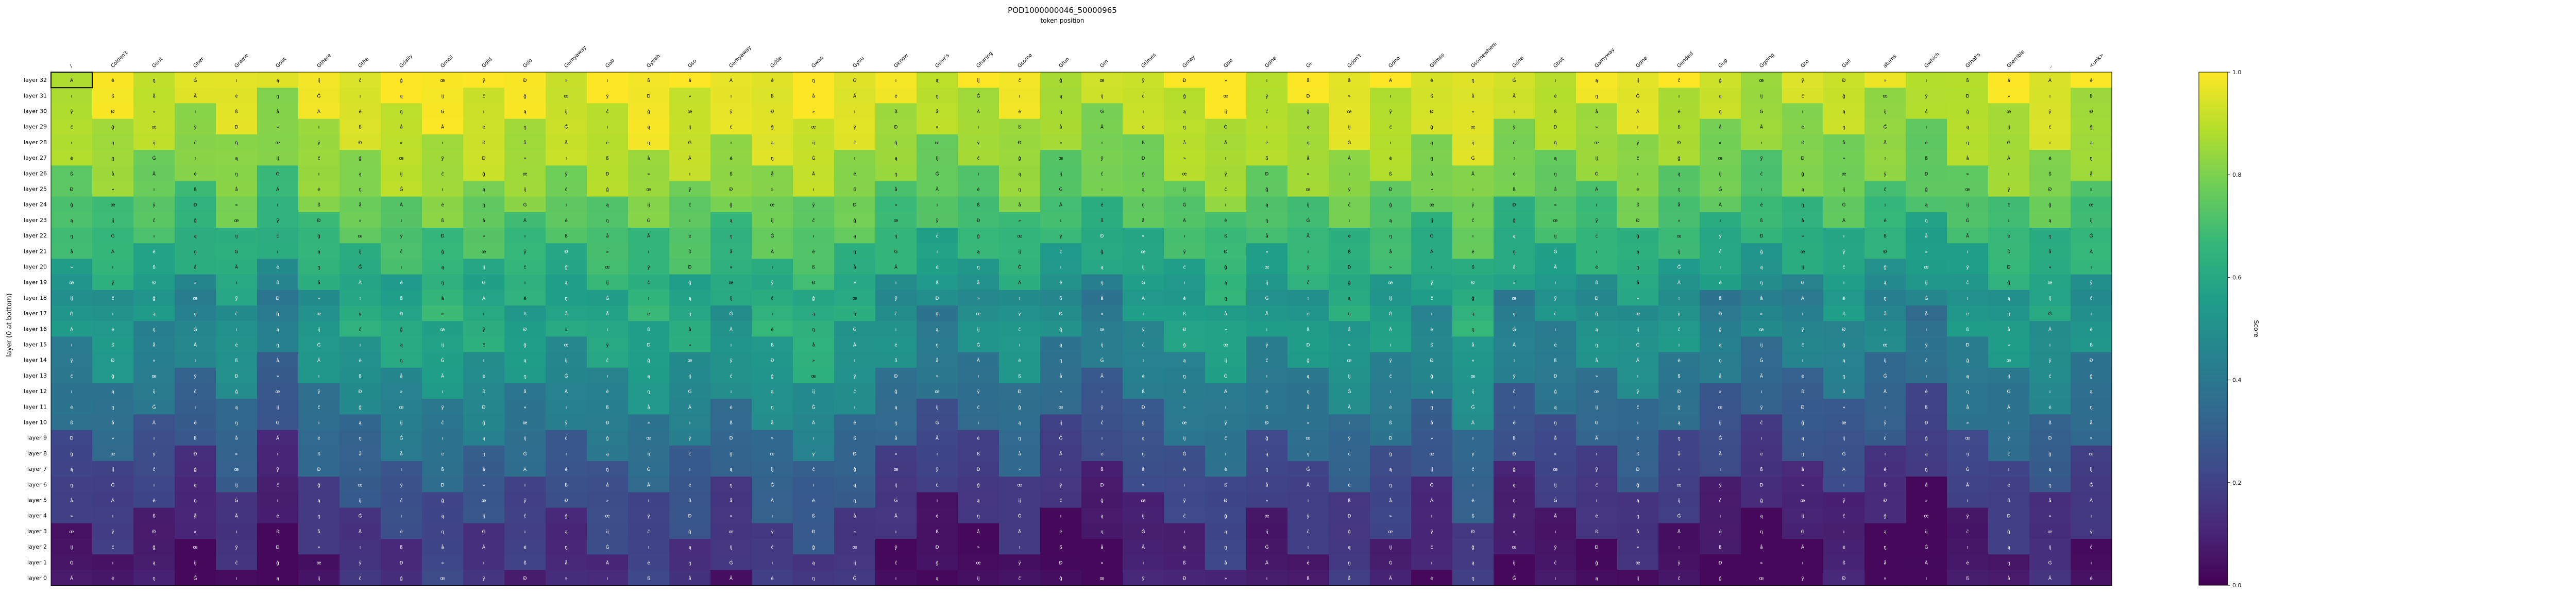 The image size is (2576, 595). Describe the element at coordinates (1390, 283) in the screenshot. I see `heatmap-cell-label: œ` at that location.